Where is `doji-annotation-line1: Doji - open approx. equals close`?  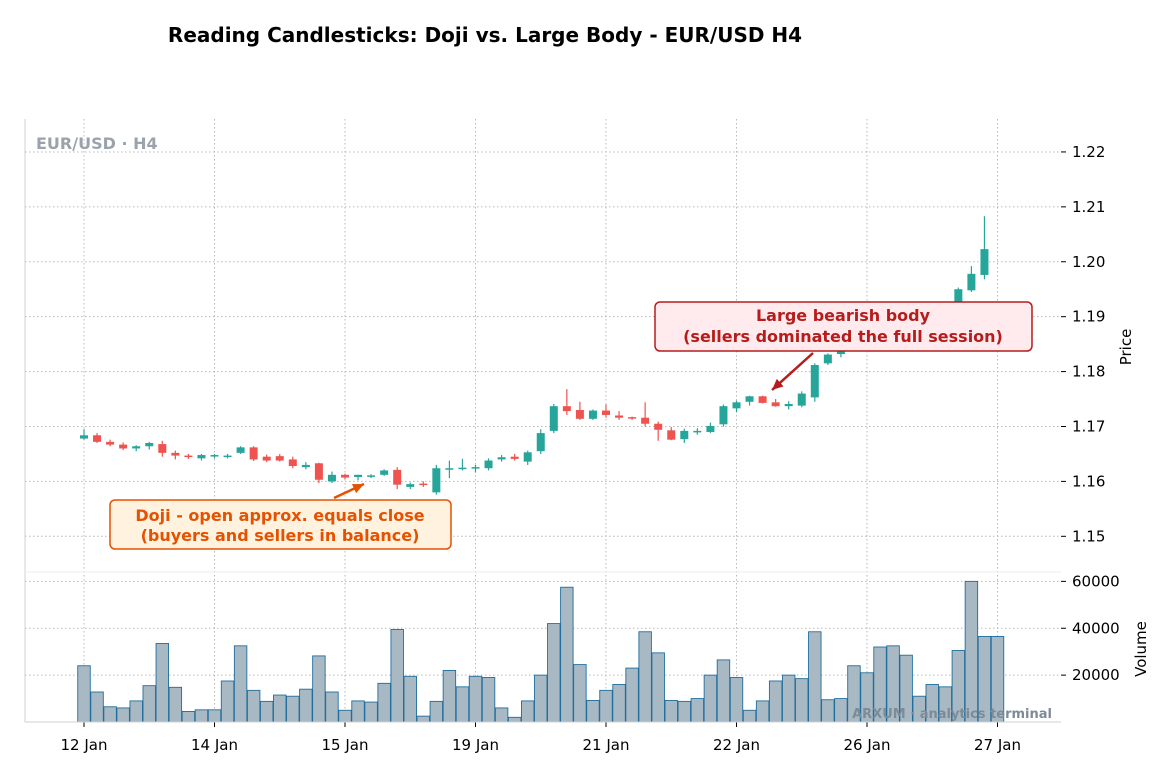 doji-annotation-line1: Doji - open approx. equals close is located at coordinates (279, 515).